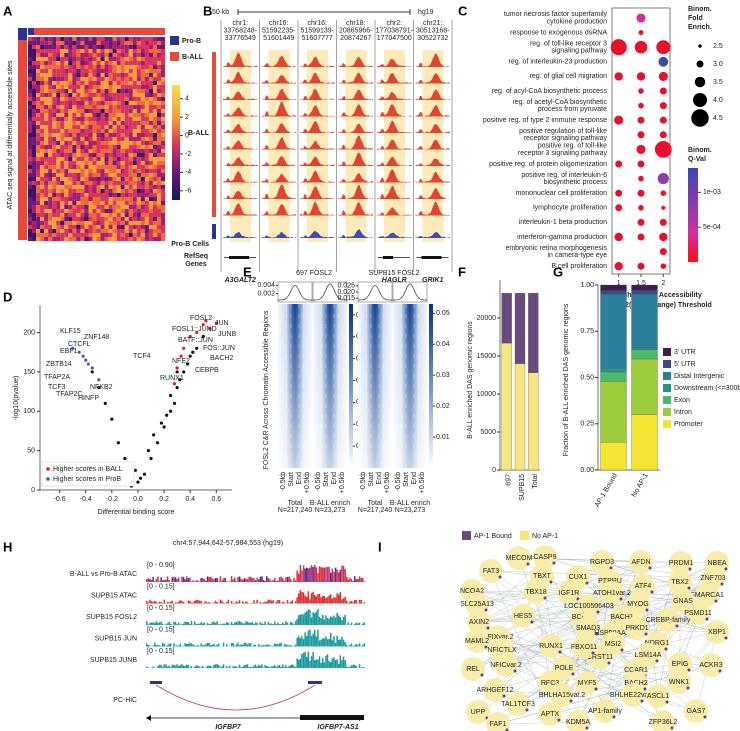 The image size is (740, 731). I want to click on dot, so click(664, 266).